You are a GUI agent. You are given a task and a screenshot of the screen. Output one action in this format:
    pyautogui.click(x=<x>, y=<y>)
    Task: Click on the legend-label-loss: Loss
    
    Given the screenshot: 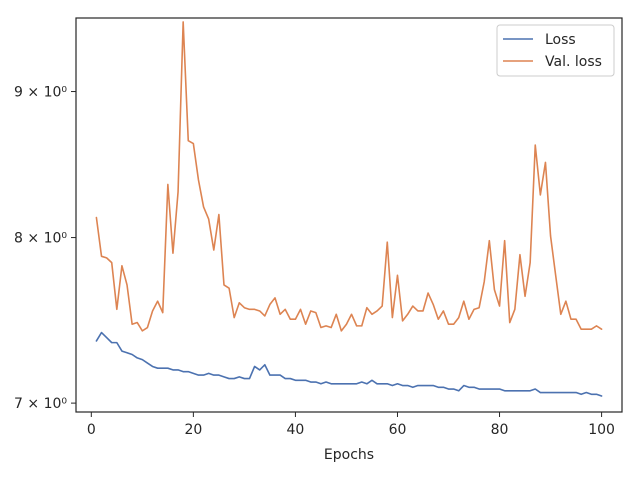 What is the action you would take?
    pyautogui.click(x=560, y=40)
    